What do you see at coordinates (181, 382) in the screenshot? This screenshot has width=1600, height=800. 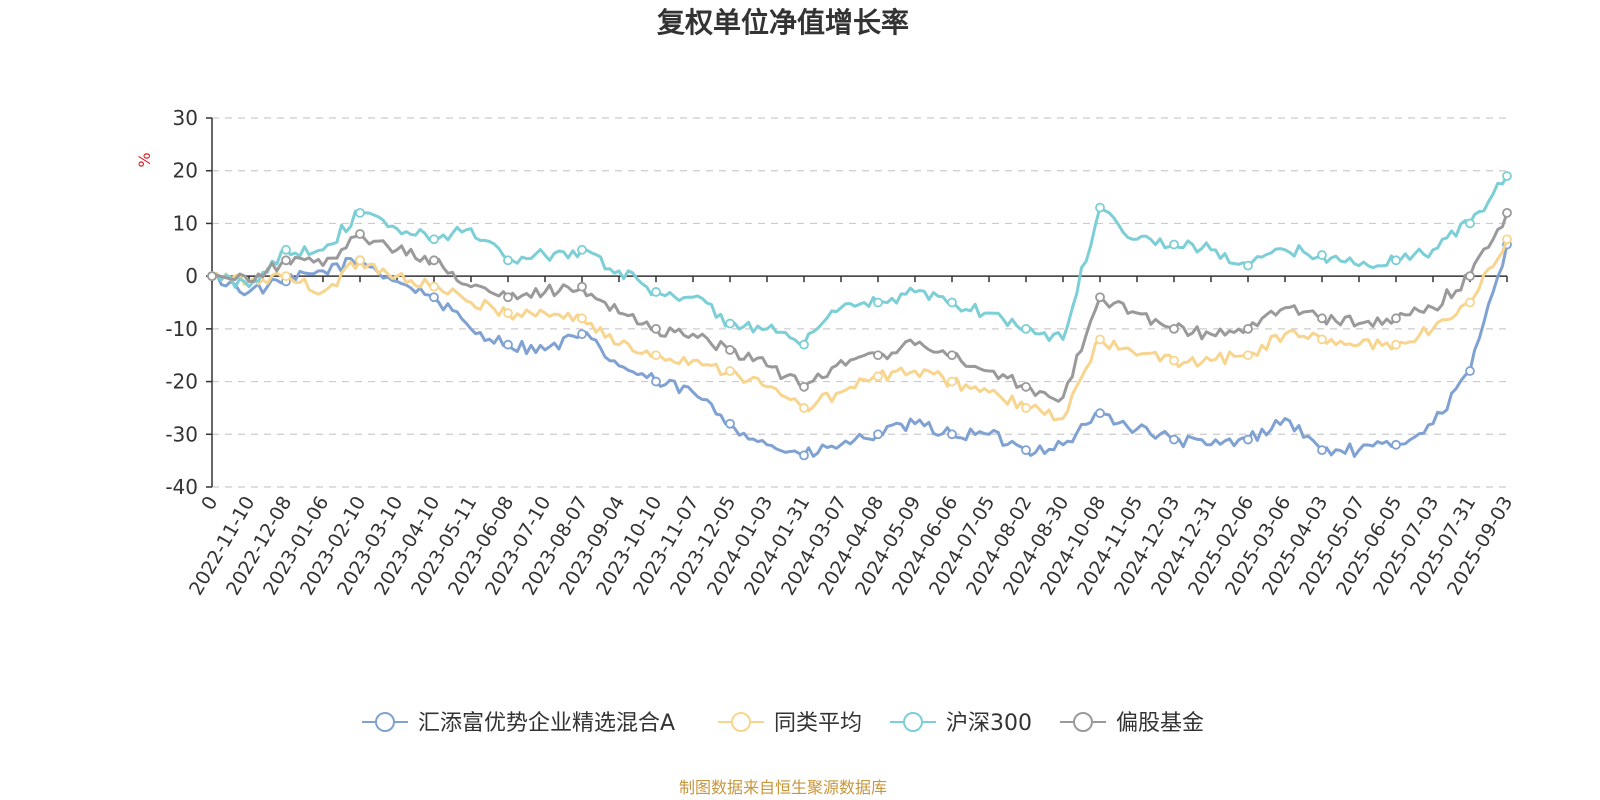 I see `y-tick-label: -20` at bounding box center [181, 382].